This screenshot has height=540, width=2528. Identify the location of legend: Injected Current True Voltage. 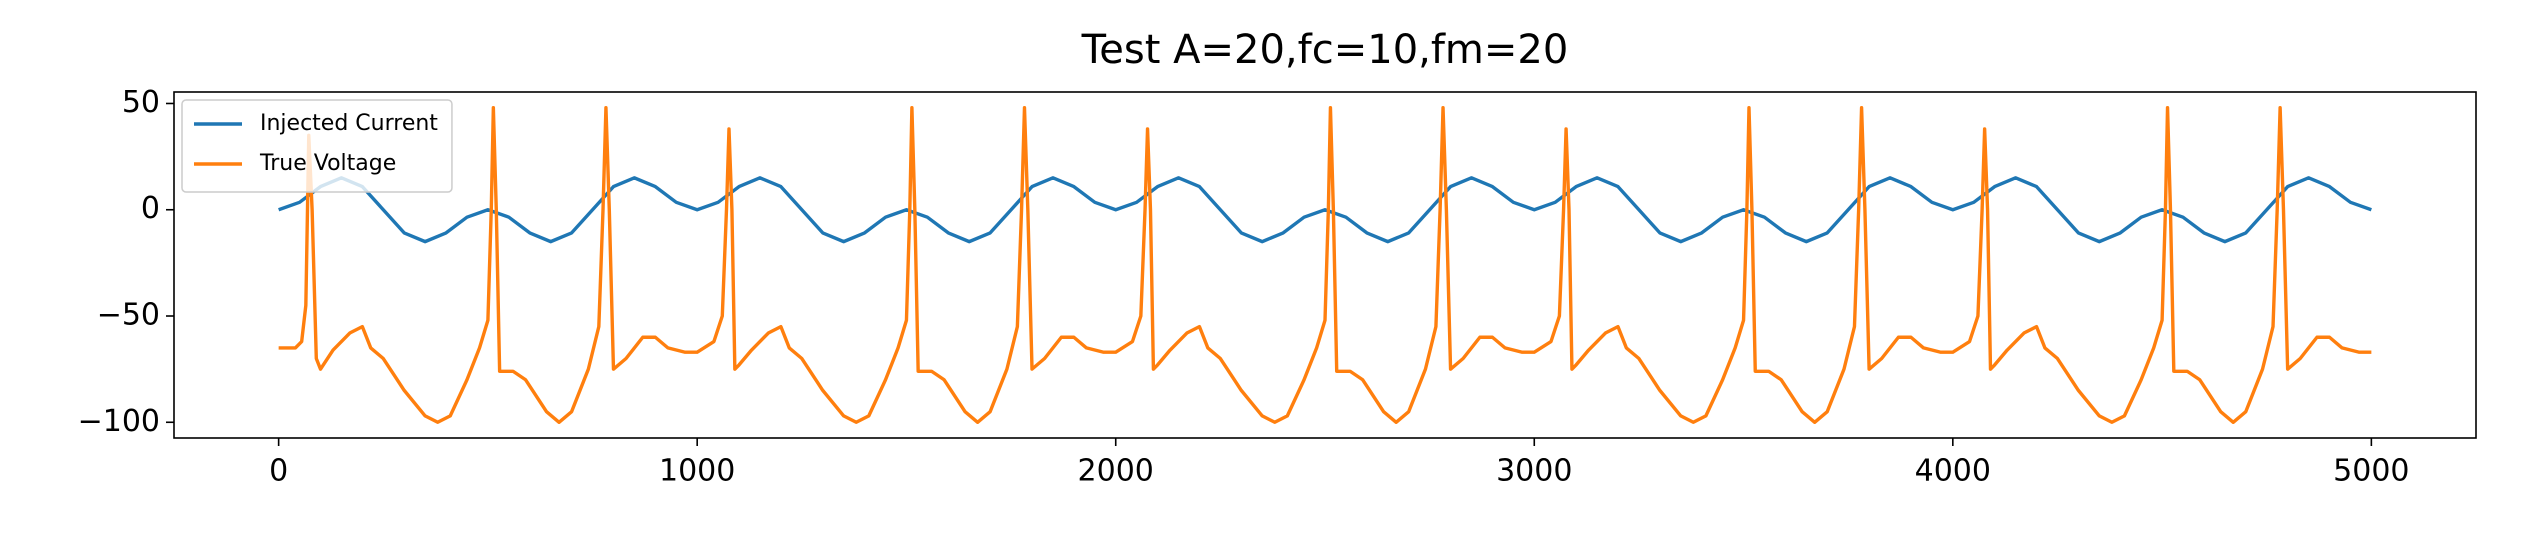
(317, 146).